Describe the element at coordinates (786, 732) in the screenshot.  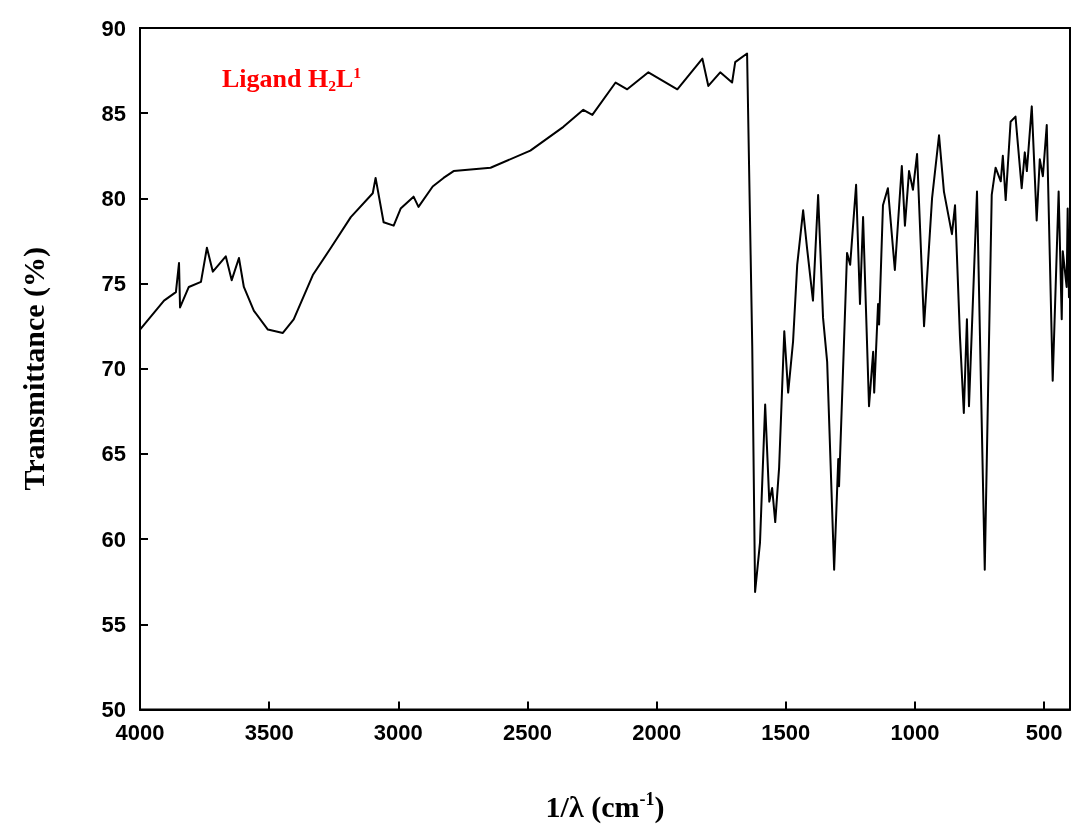
I see `x-tick-label: 1500` at that location.